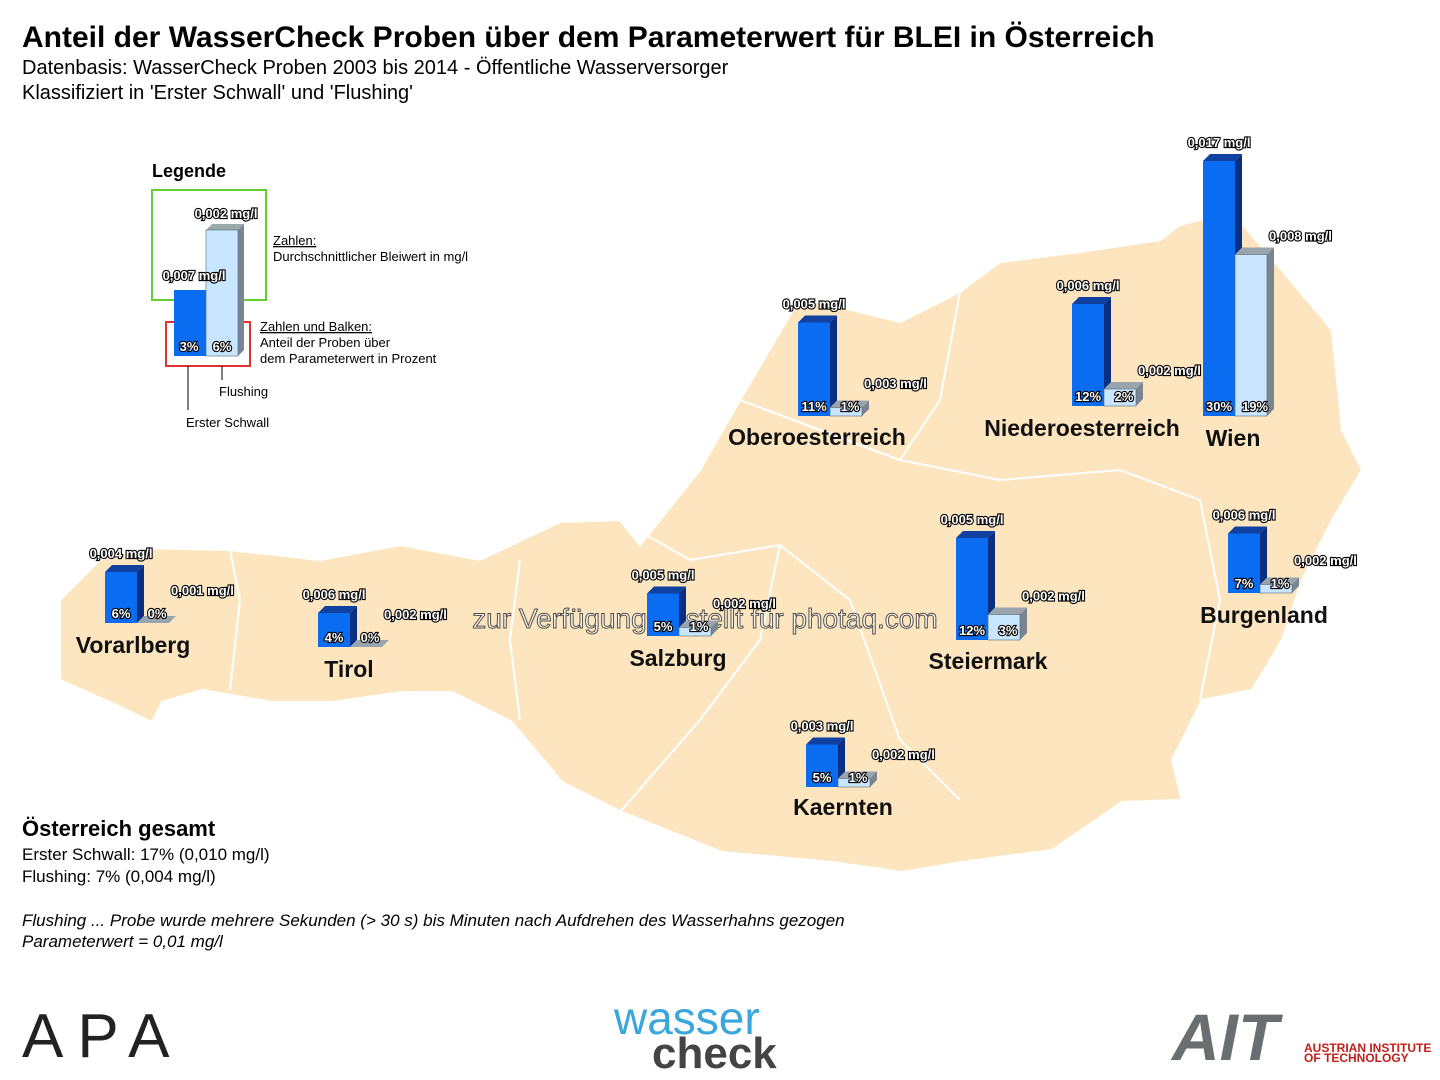 The height and width of the screenshot is (1080, 1440). What do you see at coordinates (202, 590) in the screenshot?
I see `avg-label: 0,001 mg/l` at bounding box center [202, 590].